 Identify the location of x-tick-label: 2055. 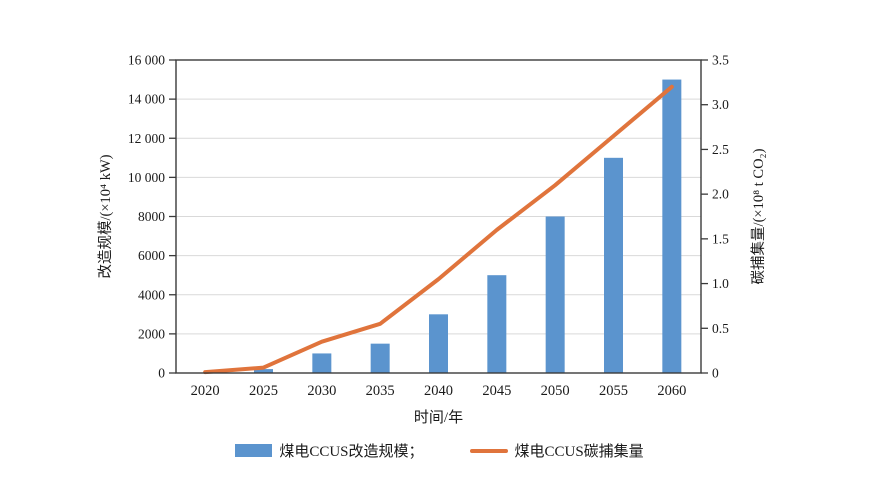
(613, 391).